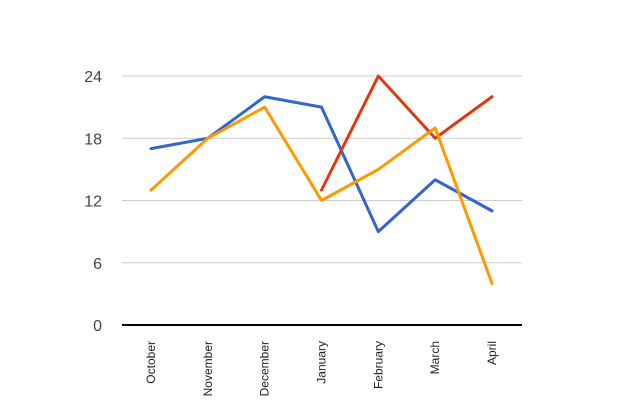  I want to click on y-tick-label: 24, so click(93, 77).